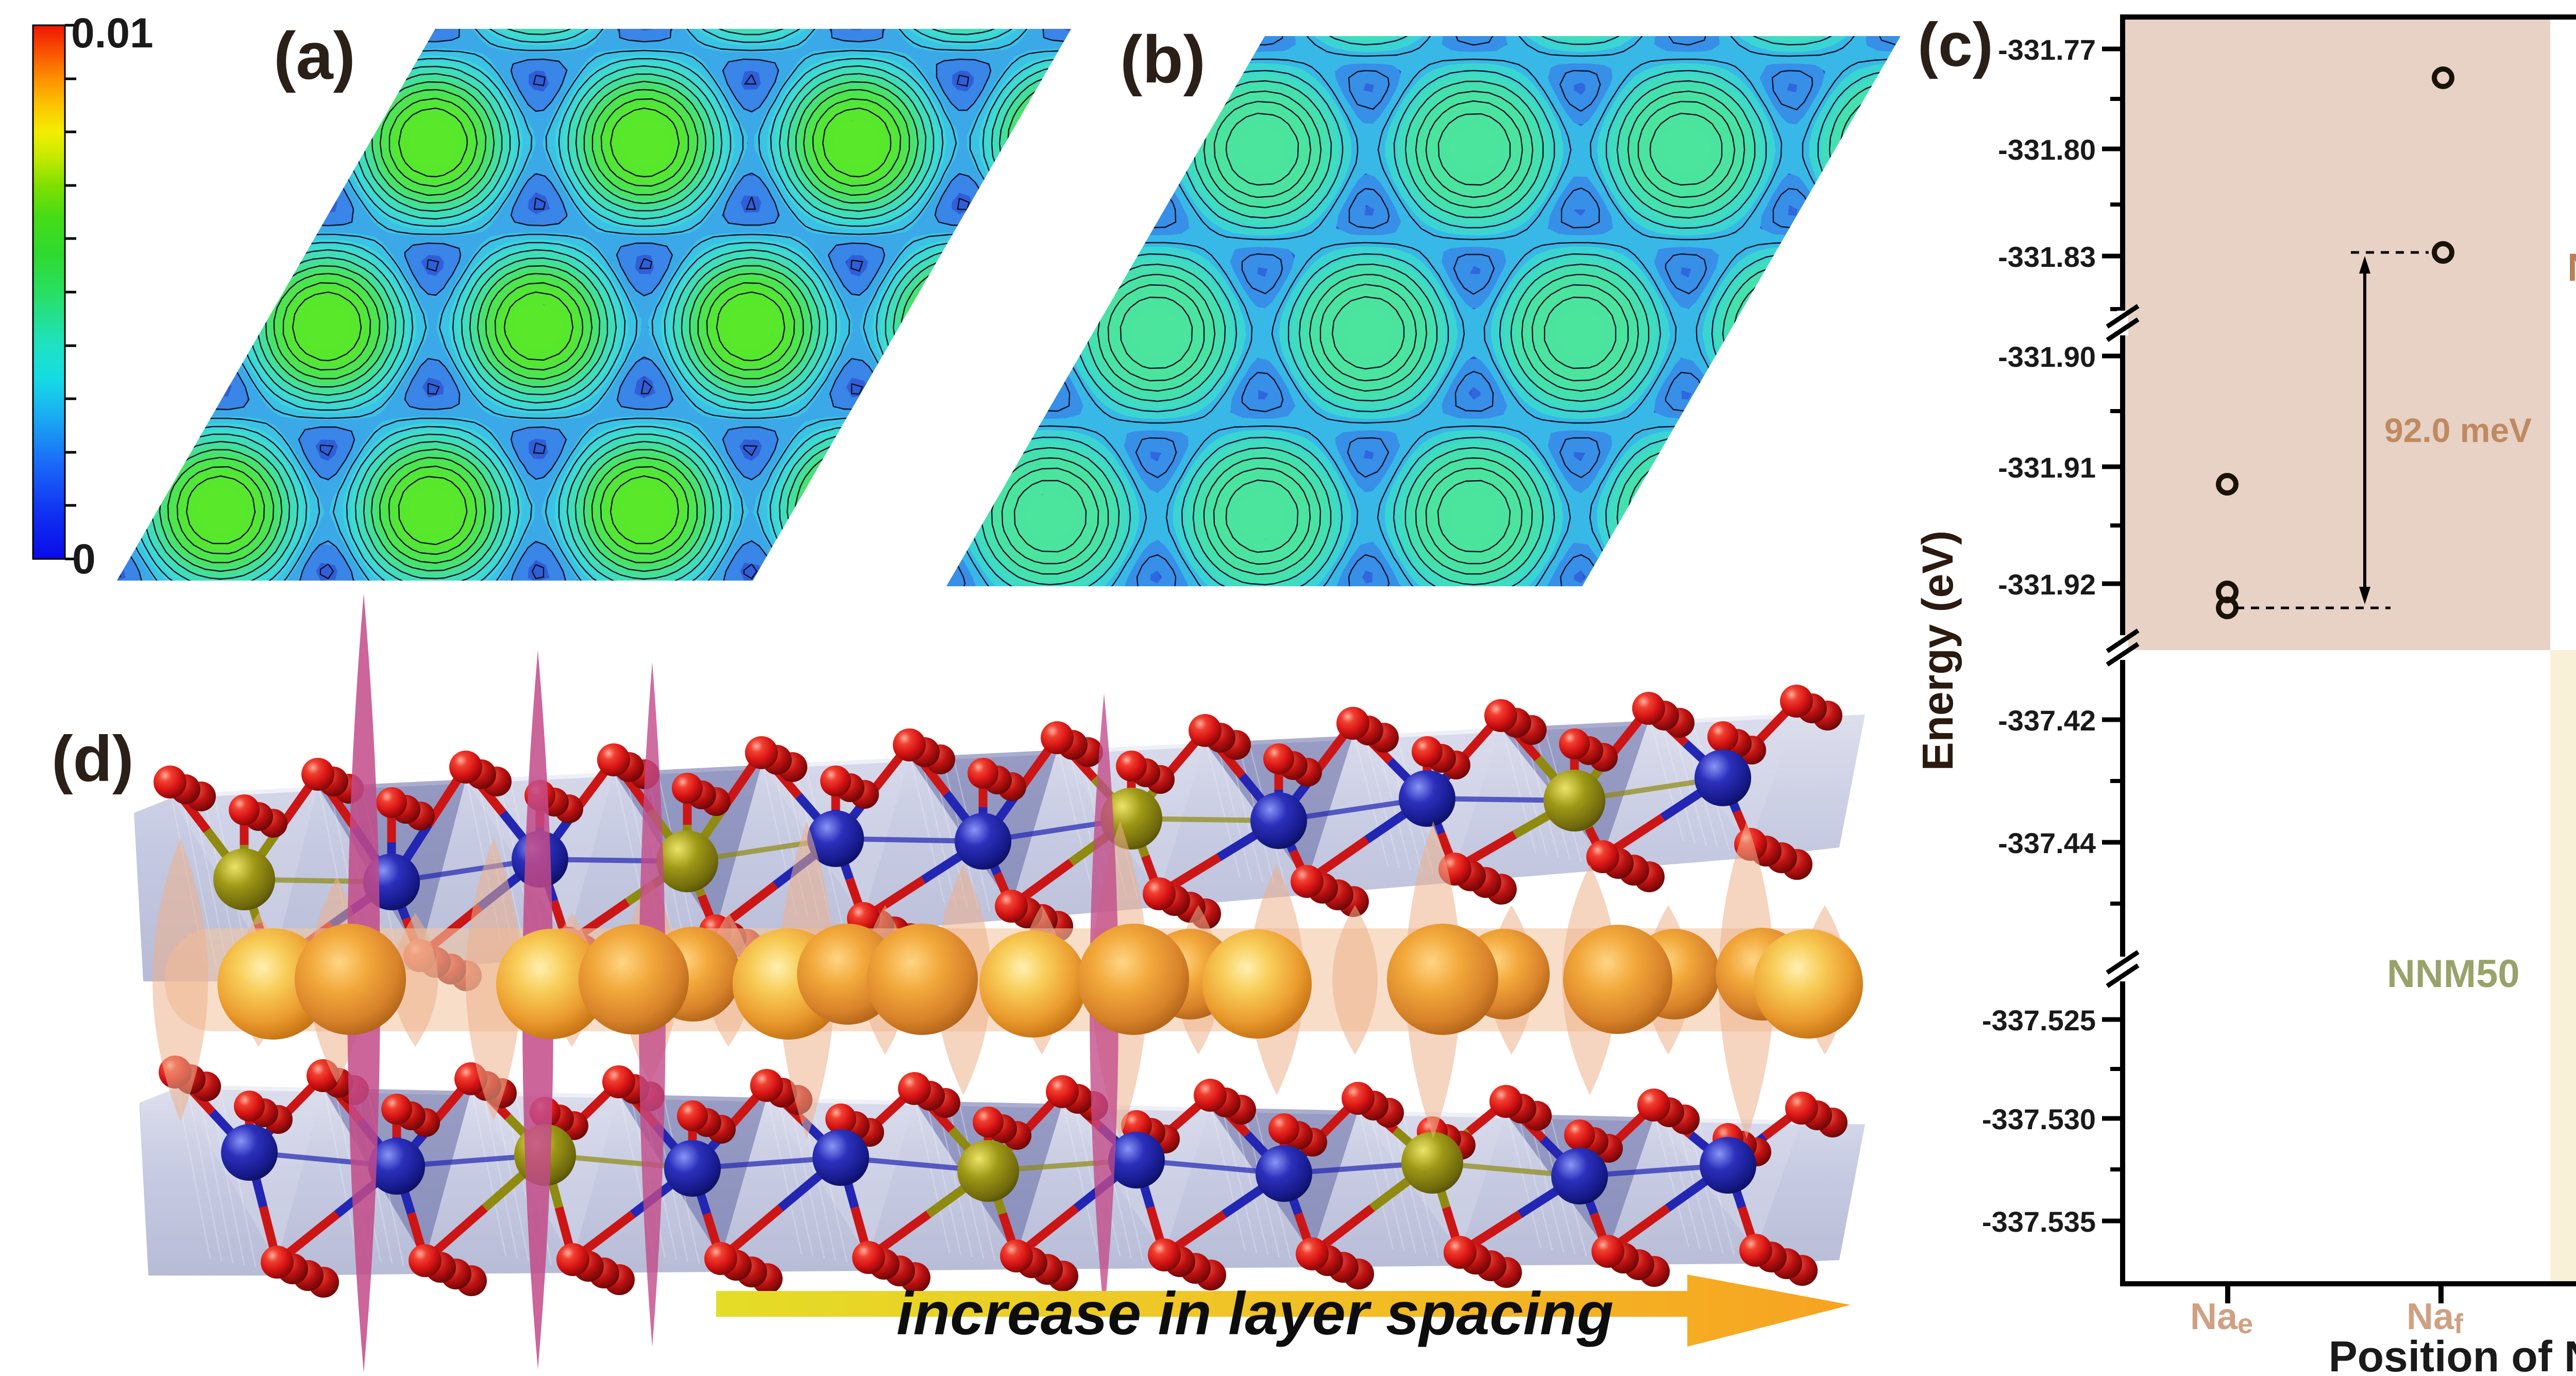 Image resolution: width=2576 pixels, height=1376 pixels. What do you see at coordinates (2047, 584) in the screenshot?
I see `svg-text: -331.92` at bounding box center [2047, 584].